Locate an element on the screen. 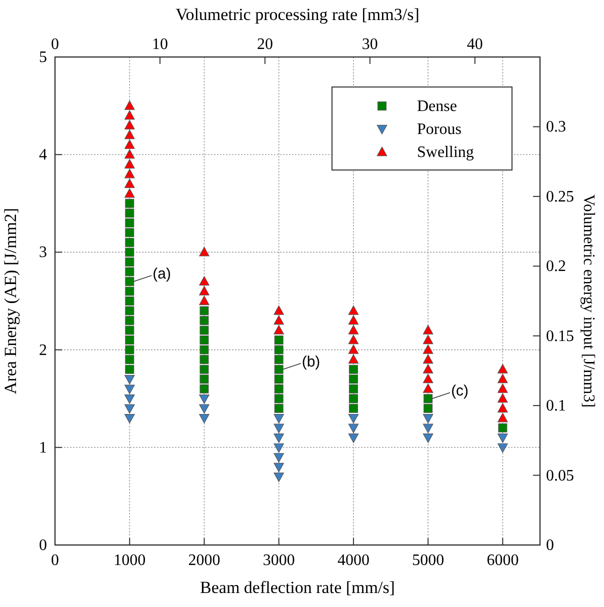 The width and height of the screenshot is (604, 607). annotation: (c) is located at coordinates (460, 391).